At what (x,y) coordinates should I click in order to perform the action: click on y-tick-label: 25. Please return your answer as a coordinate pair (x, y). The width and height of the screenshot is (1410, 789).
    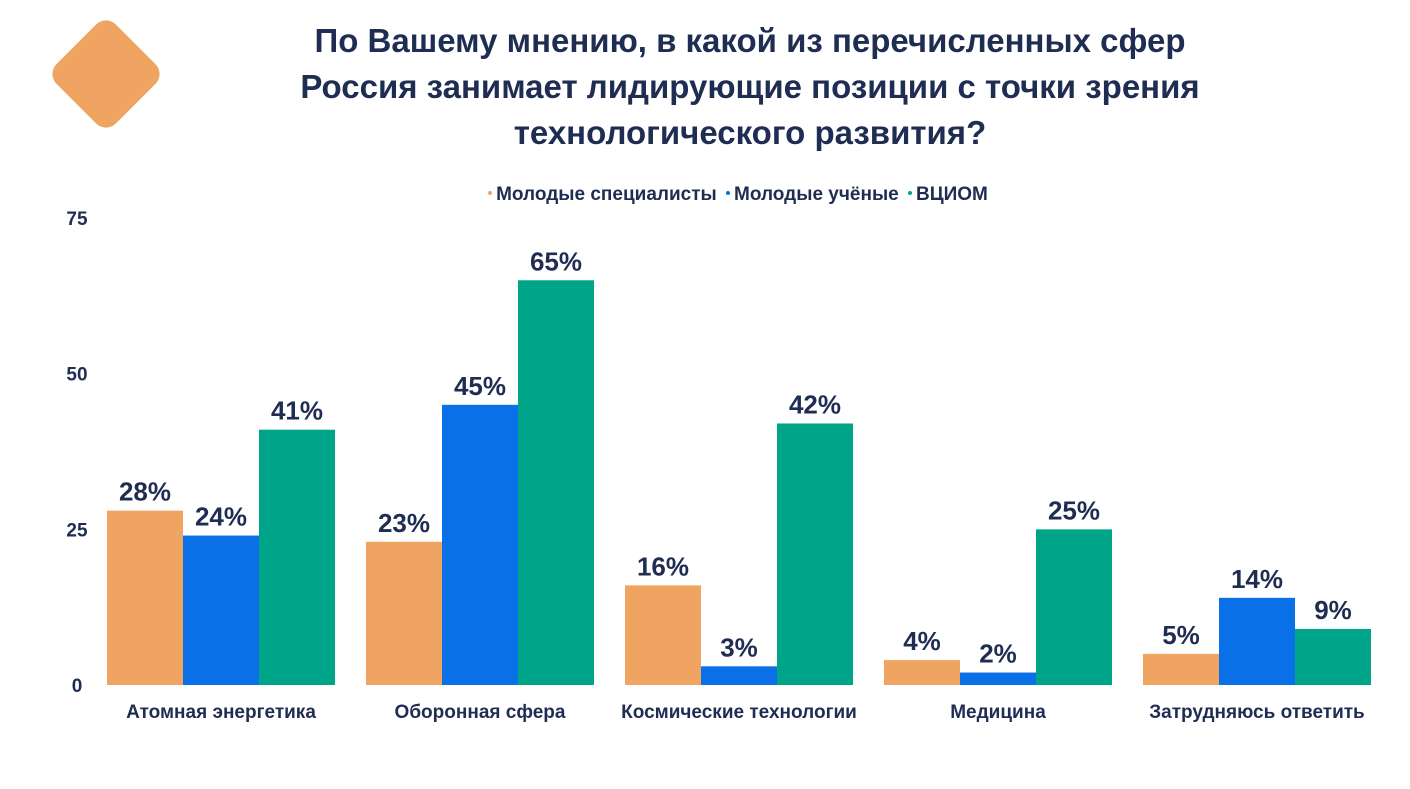
    Looking at the image, I should click on (77, 530).